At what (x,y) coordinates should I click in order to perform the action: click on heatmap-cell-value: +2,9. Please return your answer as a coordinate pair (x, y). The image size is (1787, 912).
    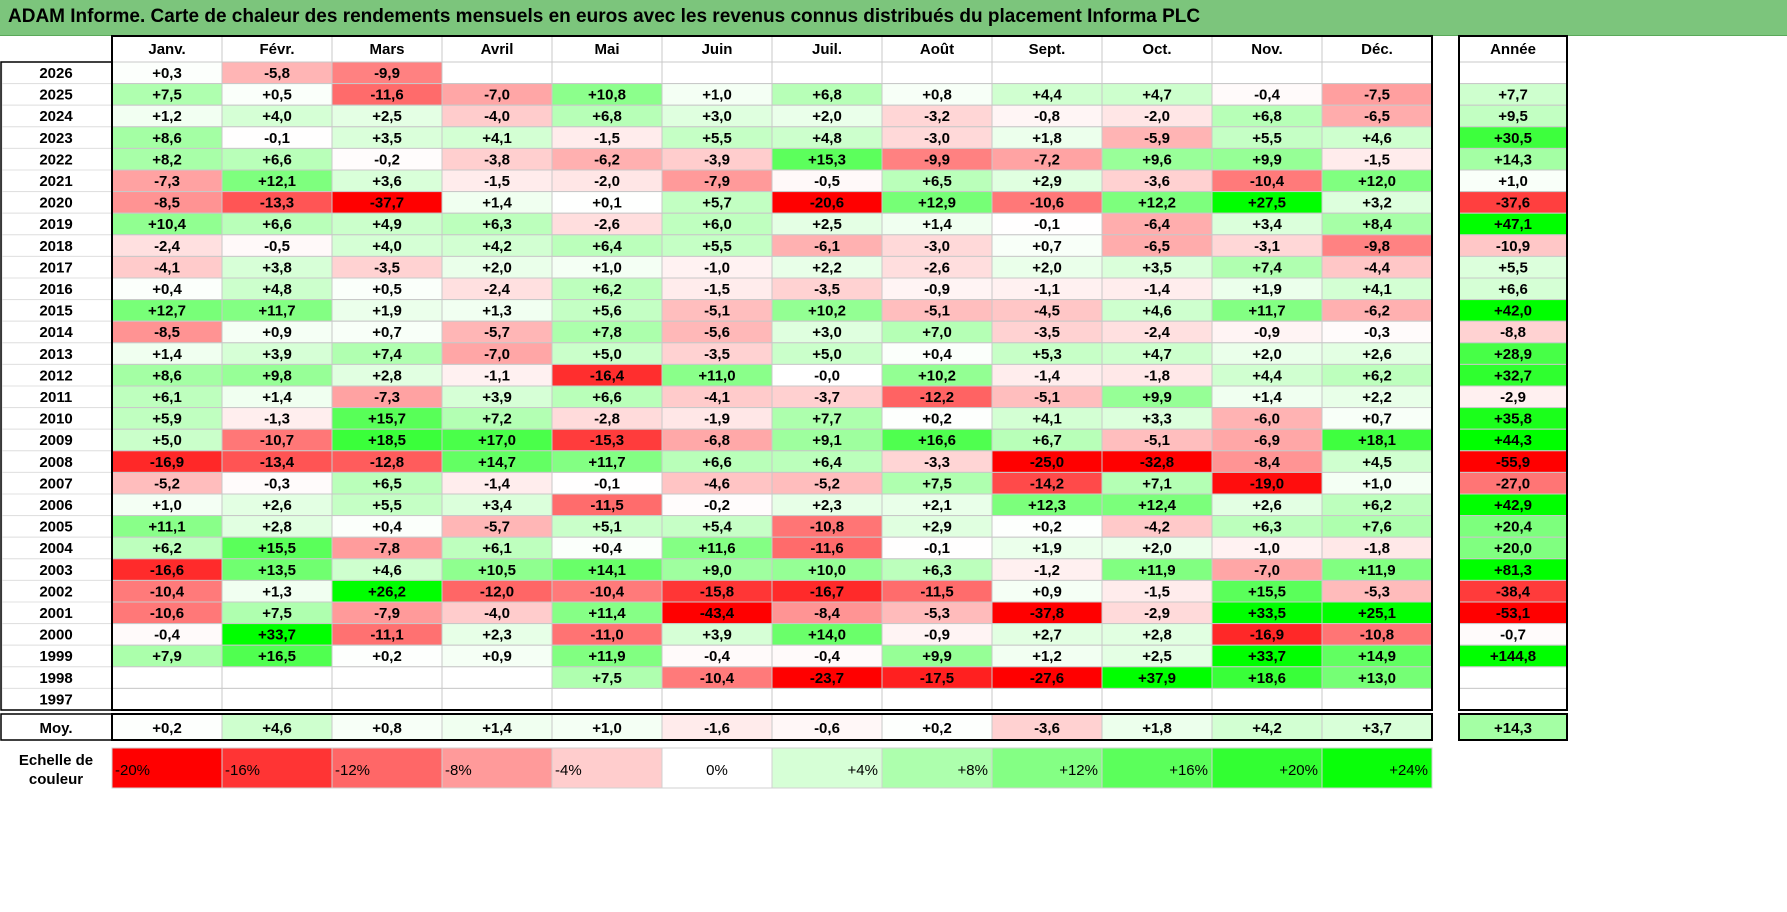
    Looking at the image, I should click on (1047, 181).